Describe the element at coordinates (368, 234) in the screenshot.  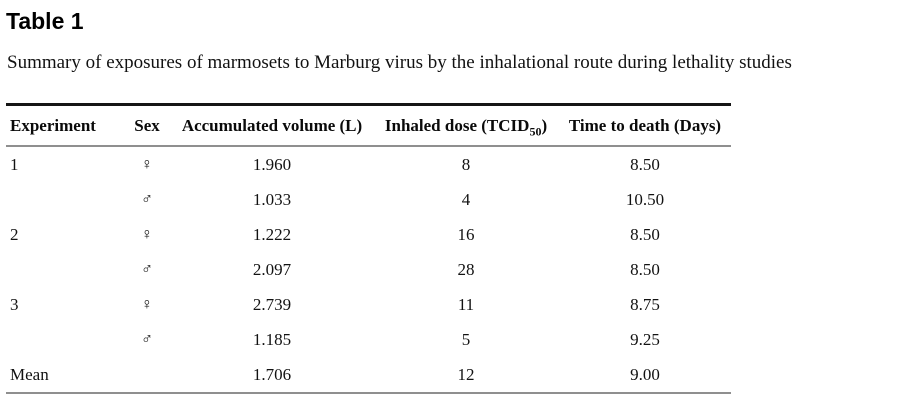
I see `table-row: 2 ♀ 1.222 16 8.50` at that location.